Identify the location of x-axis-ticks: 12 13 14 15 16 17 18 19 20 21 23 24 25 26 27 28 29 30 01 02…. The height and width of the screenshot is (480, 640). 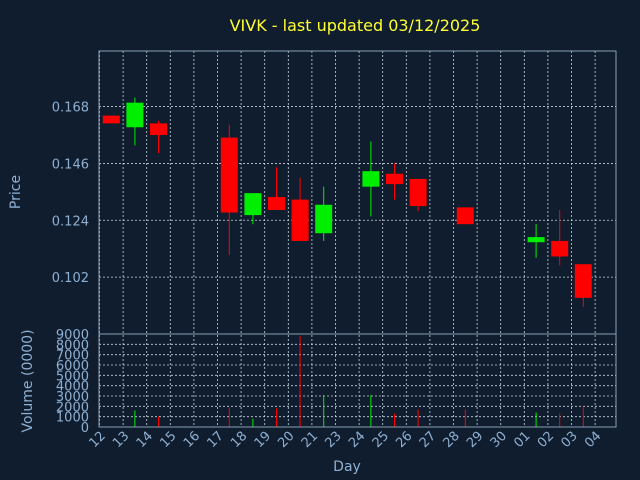
(345, 440).